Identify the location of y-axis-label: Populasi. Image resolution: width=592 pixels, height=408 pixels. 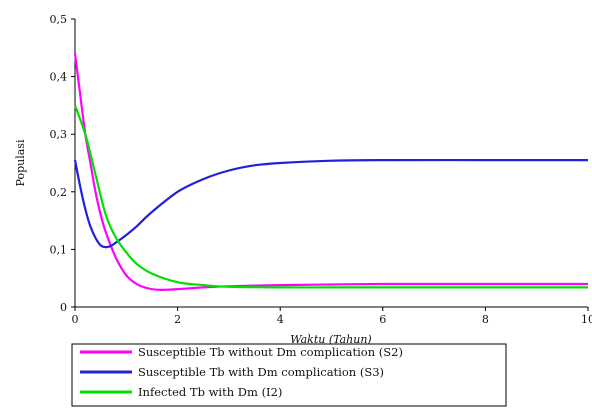
(20, 162).